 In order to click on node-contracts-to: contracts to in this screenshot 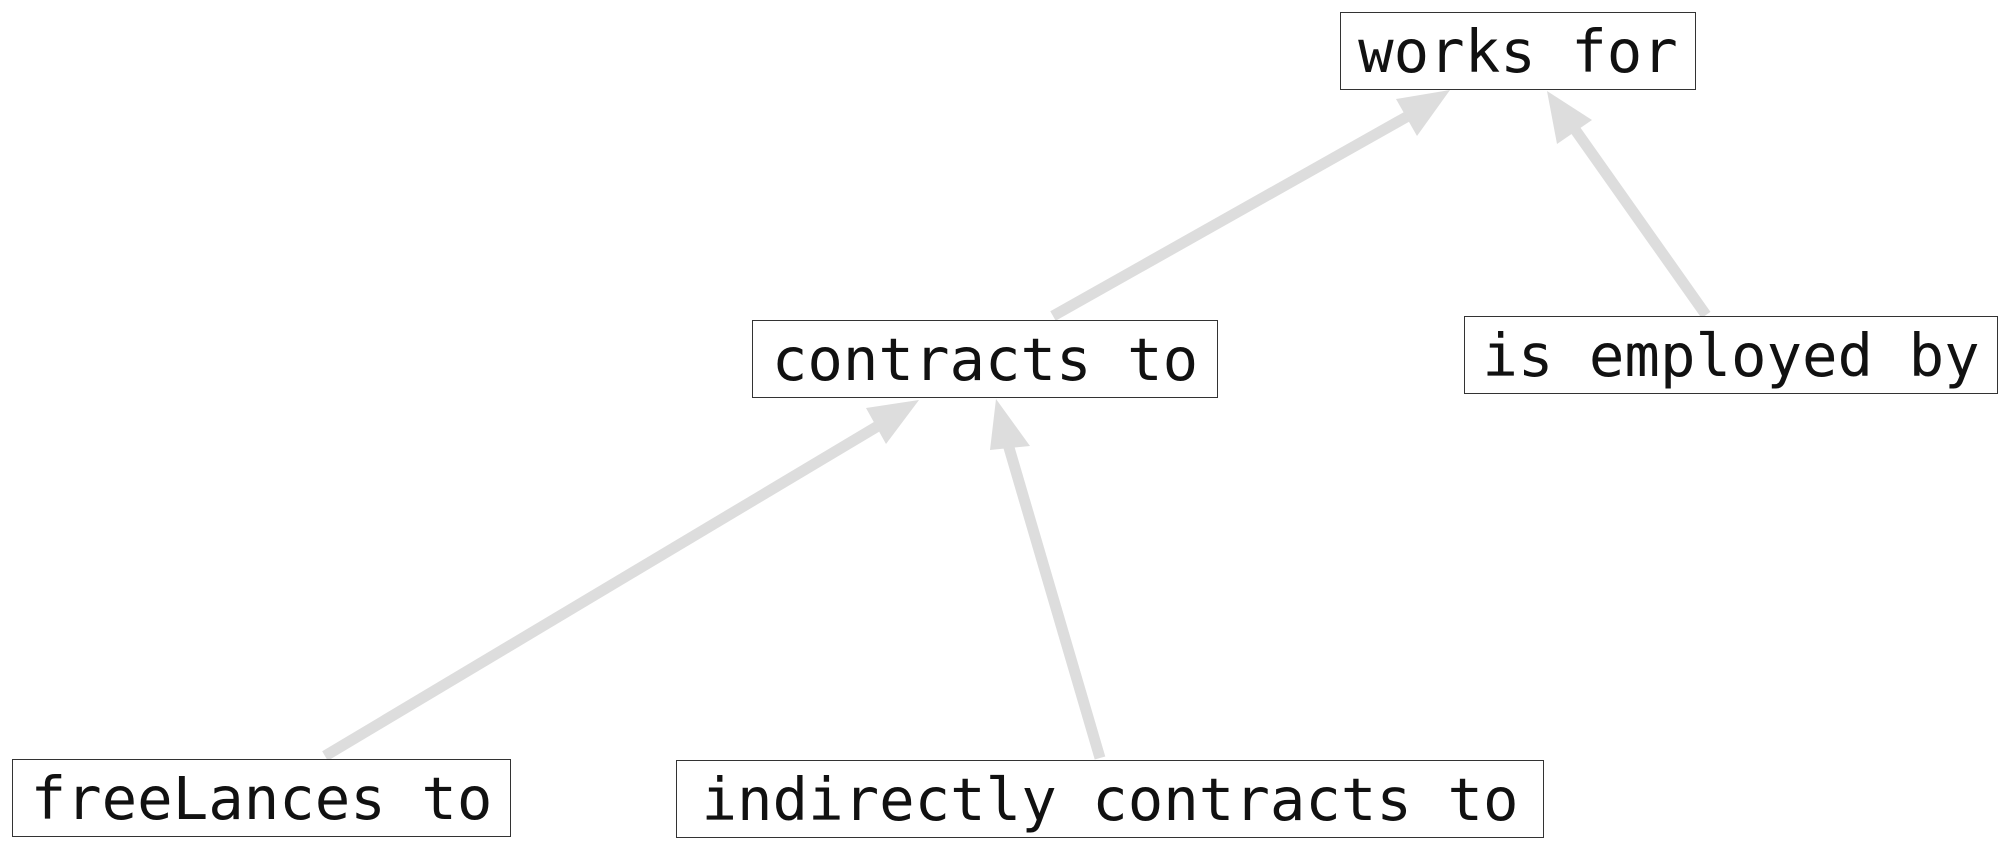, I will do `click(985, 359)`.